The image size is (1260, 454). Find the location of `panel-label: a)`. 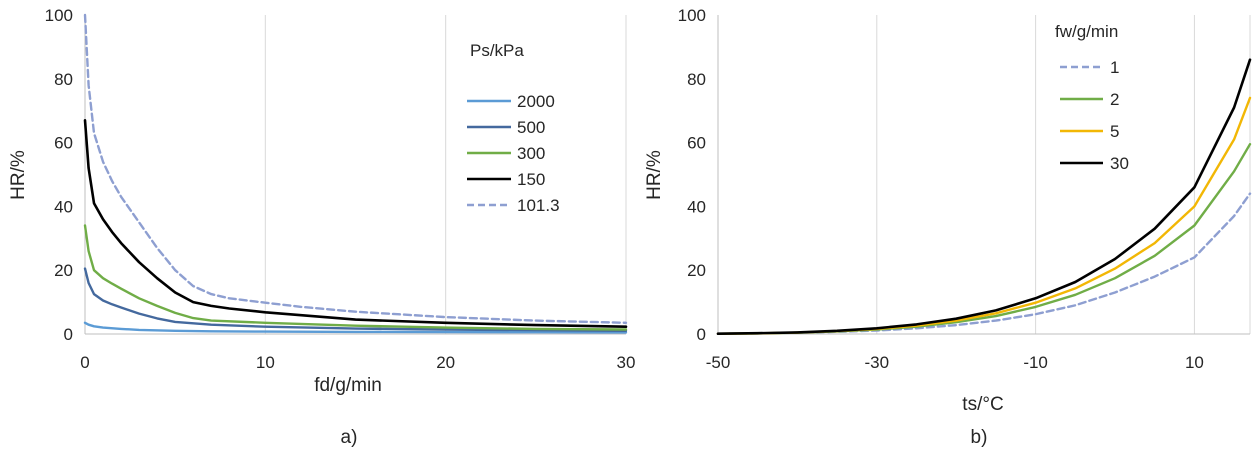

panel-label: a) is located at coordinates (349, 437).